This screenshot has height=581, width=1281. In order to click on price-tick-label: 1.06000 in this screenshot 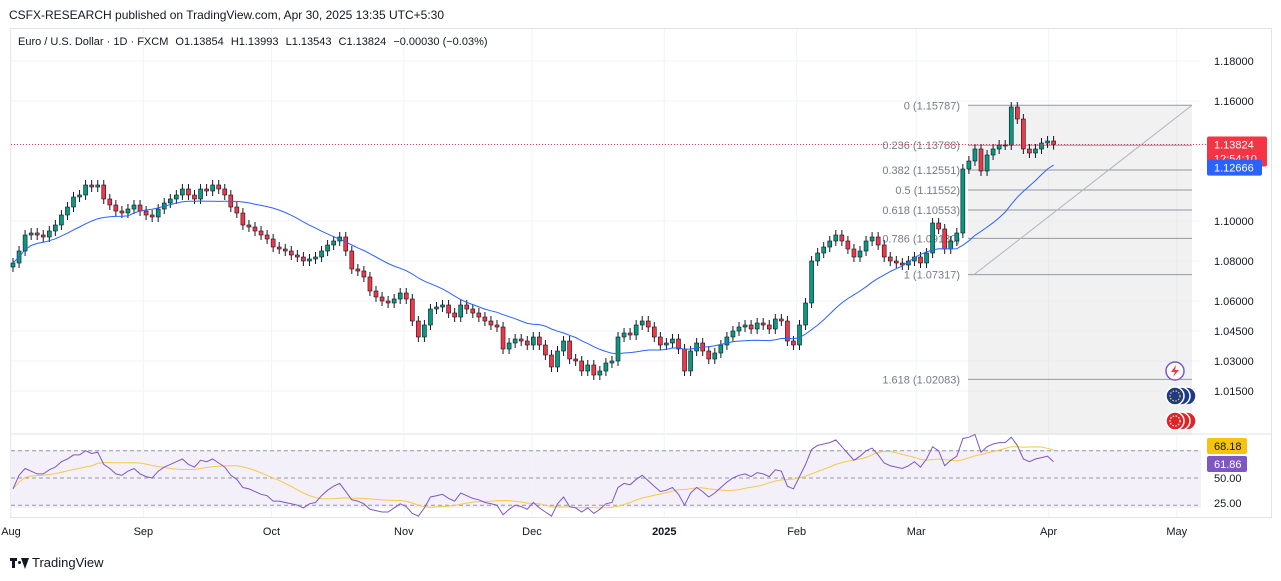, I will do `click(1234, 302)`.